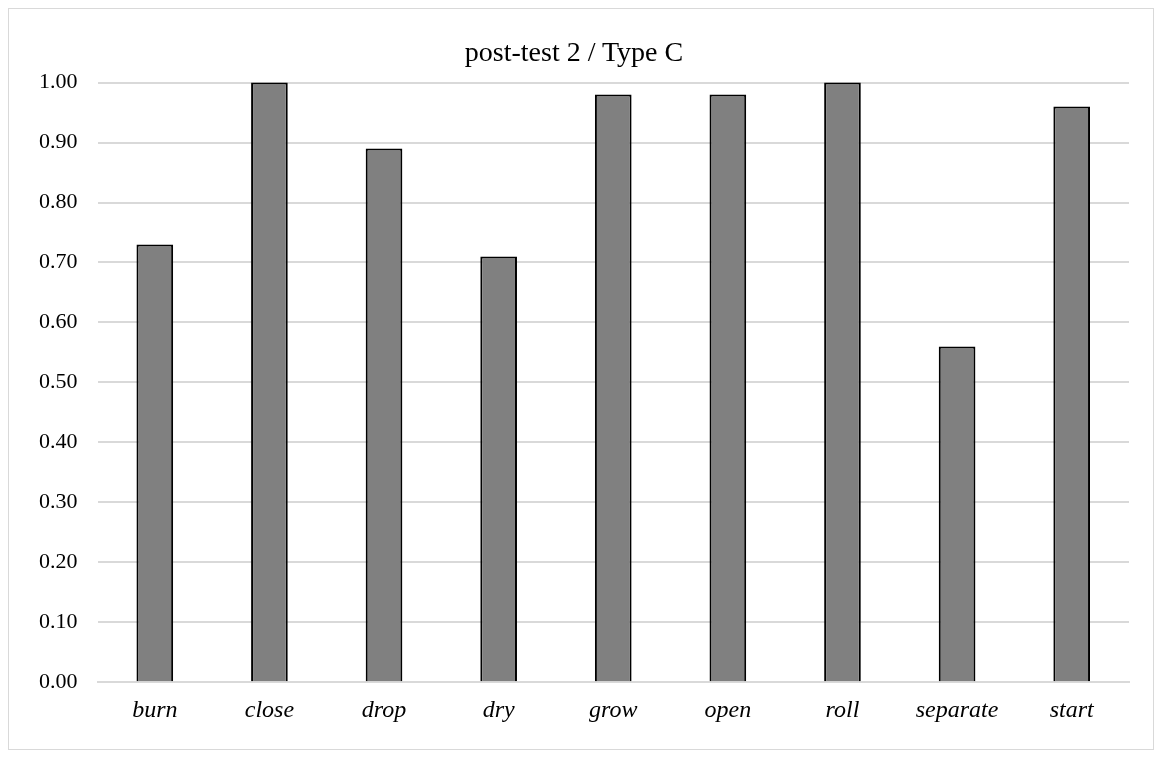 The image size is (1162, 758). I want to click on x-tick-label: burn, so click(155, 708).